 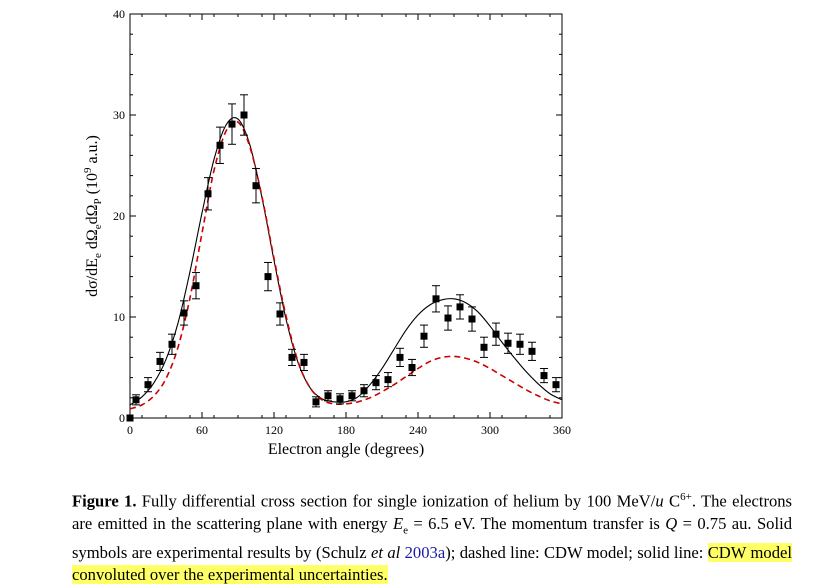 What do you see at coordinates (490, 430) in the screenshot?
I see `x-tick-label: 300` at bounding box center [490, 430].